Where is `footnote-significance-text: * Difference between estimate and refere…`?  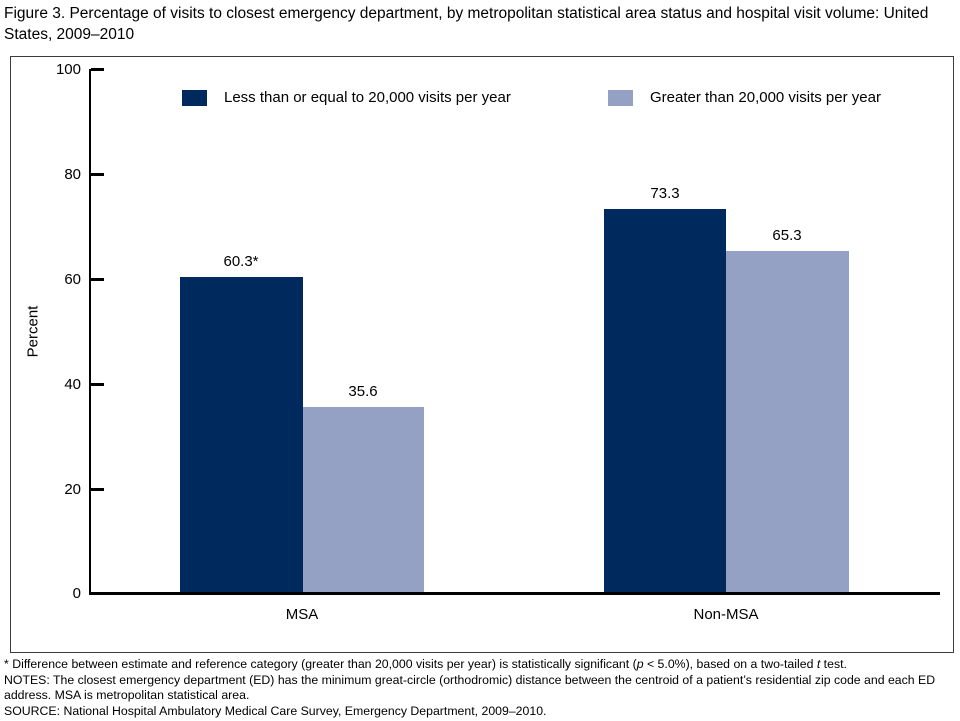
footnote-significance-text: * Difference between estimate and refere… is located at coordinates (320, 664).